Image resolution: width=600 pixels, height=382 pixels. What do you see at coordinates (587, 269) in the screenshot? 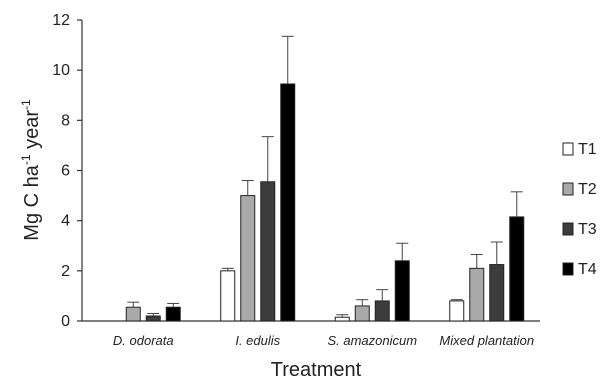
I see `legend-label-t4: T4` at bounding box center [587, 269].